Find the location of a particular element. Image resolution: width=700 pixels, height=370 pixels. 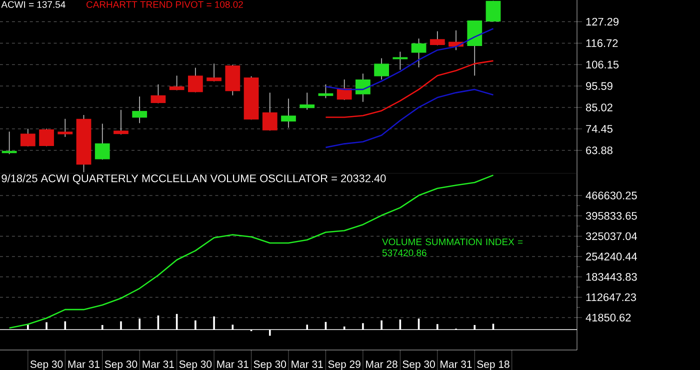

y-tick-label: 74.45 is located at coordinates (599, 129).